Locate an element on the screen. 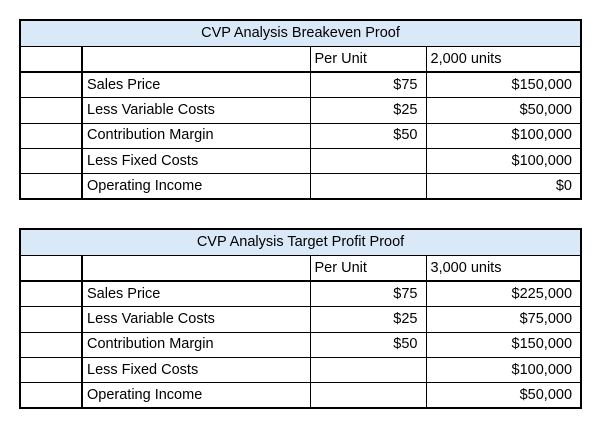  table-row: Contribution Margin $50 $100,000 is located at coordinates (300, 135).